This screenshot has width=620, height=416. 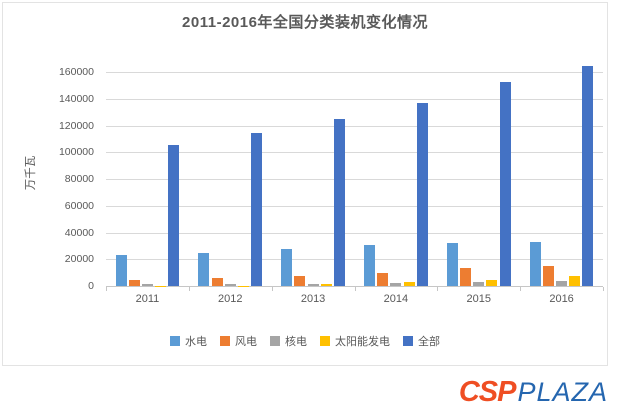 I want to click on y-tick-label: 0, so click(x=91, y=286).